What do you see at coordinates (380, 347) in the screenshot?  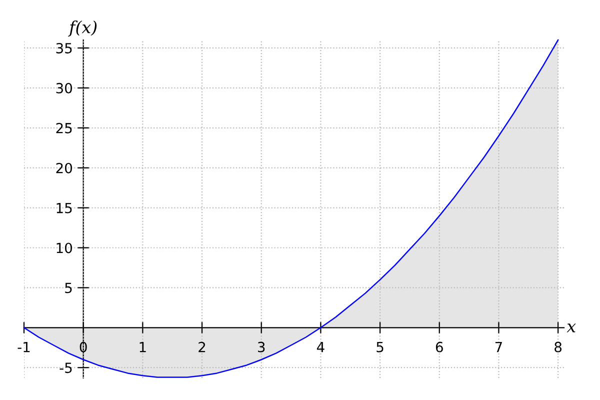 I see `x-tick-label: 5` at bounding box center [380, 347].